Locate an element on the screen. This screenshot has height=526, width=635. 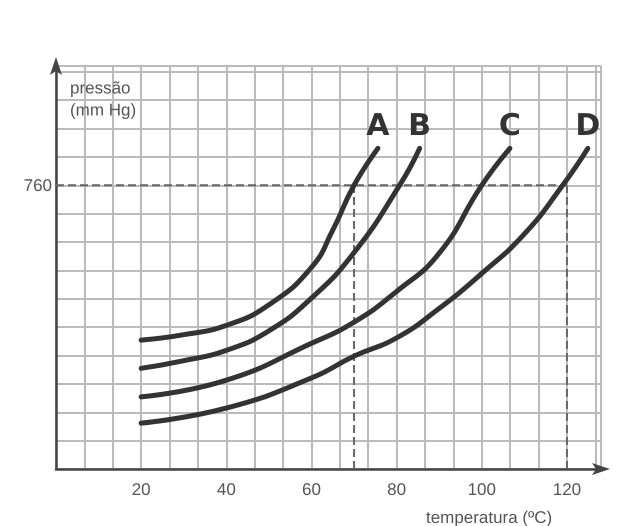
x-tick-label: 60 is located at coordinates (311, 489).